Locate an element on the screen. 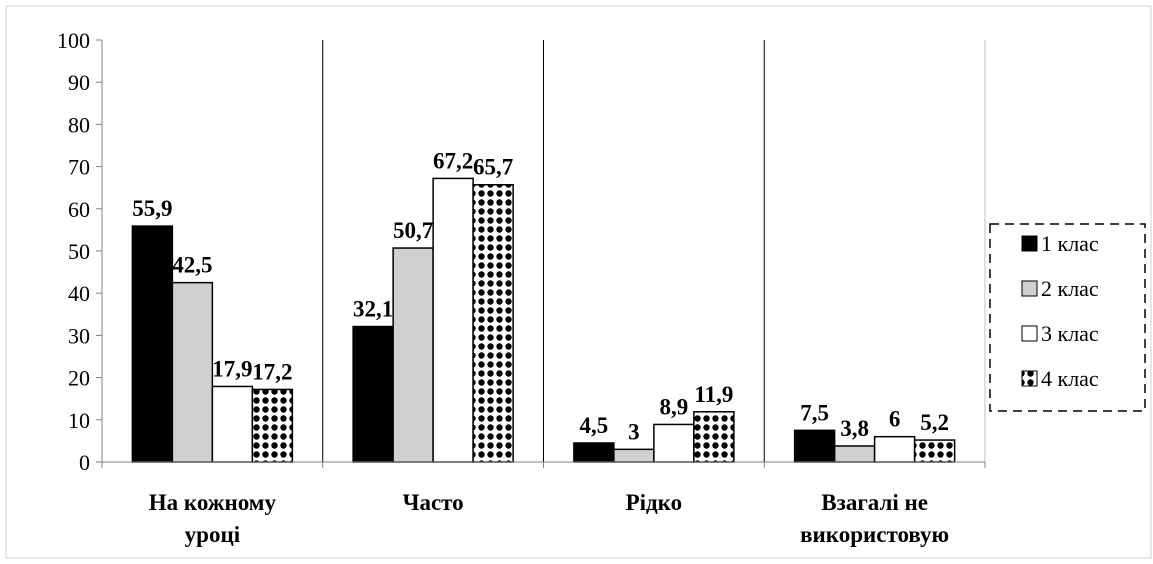  data-label: 7,5 is located at coordinates (814, 412).